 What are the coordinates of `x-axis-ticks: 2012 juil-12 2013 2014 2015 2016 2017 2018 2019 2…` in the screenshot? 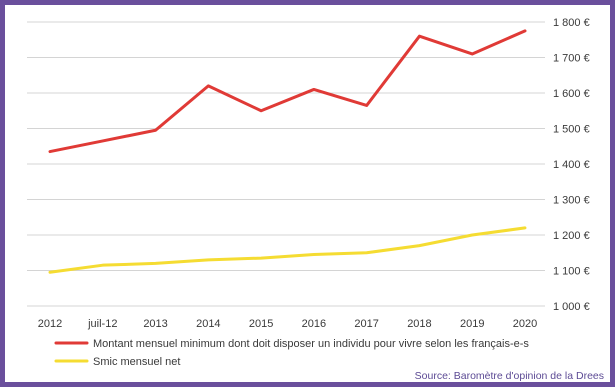 It's located at (287, 324).